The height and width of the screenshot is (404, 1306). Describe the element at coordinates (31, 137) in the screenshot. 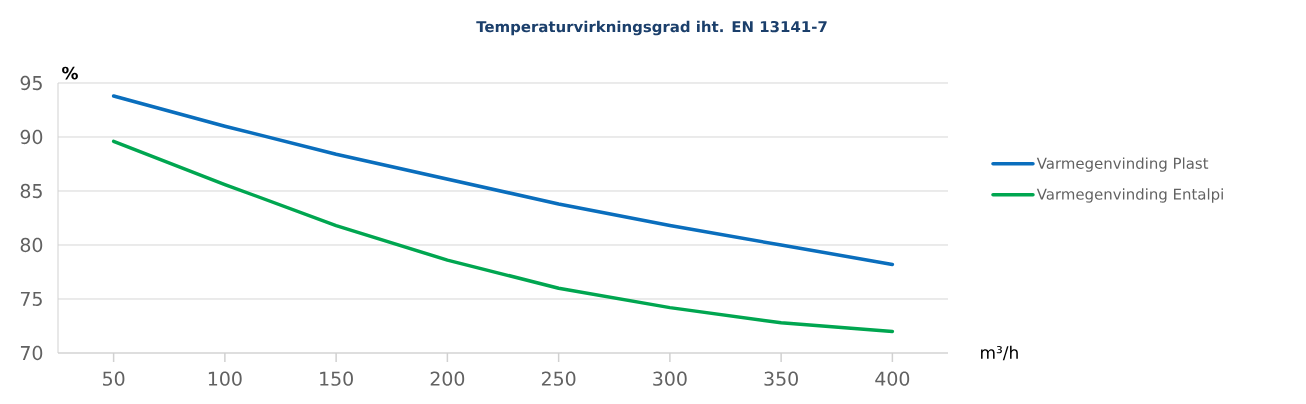

I see `y-tick-label: 90` at that location.